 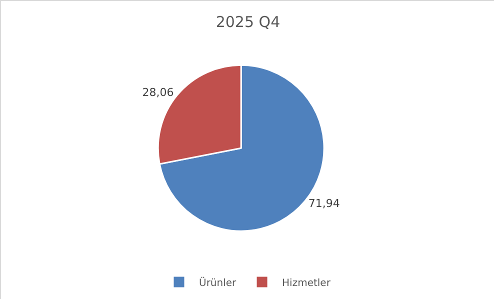 I want to click on data-label: 71,94, so click(x=324, y=203).